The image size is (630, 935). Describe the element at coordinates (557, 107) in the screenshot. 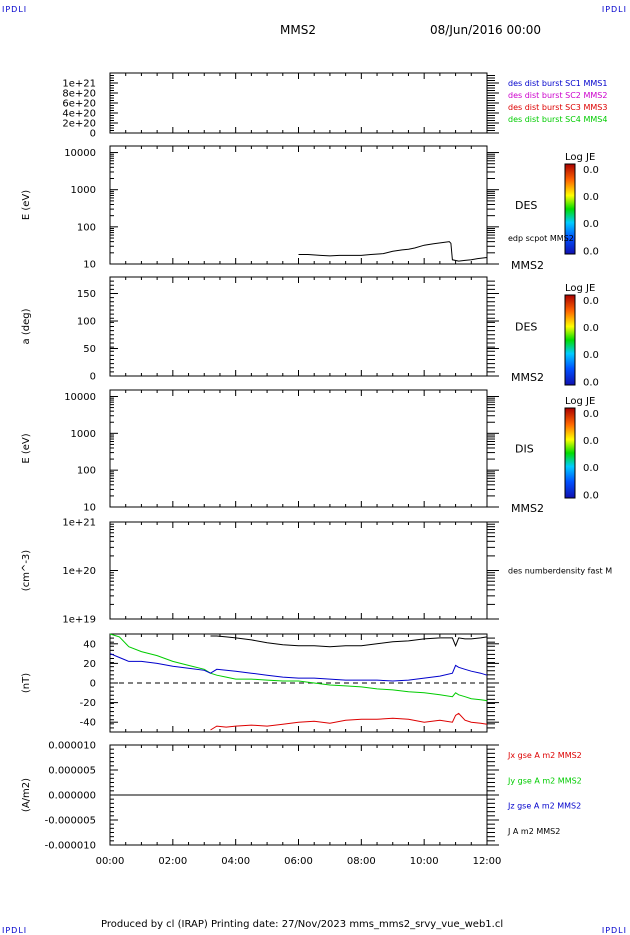

I see `legend-entry: des dist burst SC3 MMS3` at that location.